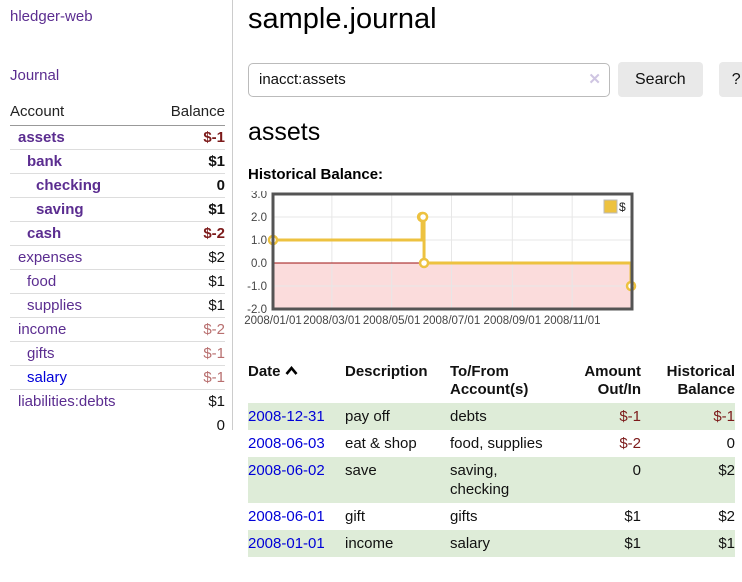  I want to click on x-tick-label: 2008/11/01, so click(572, 321).